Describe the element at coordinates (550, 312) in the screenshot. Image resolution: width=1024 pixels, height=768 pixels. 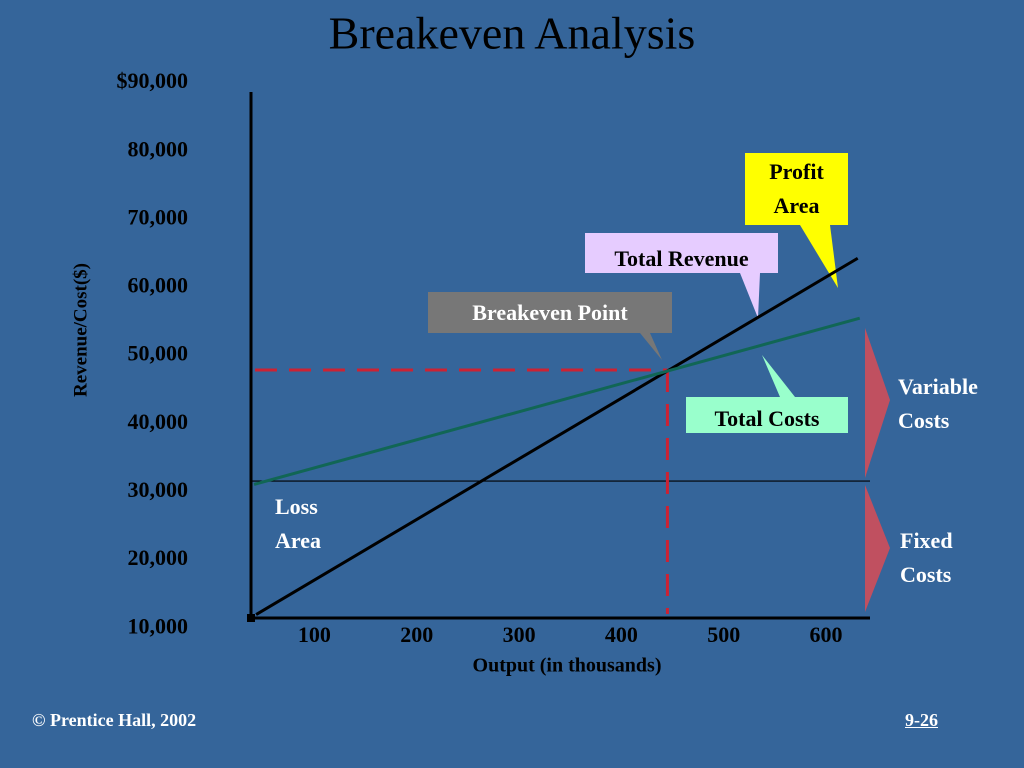
I see `breakeven-callout: Breakeven Point` at that location.